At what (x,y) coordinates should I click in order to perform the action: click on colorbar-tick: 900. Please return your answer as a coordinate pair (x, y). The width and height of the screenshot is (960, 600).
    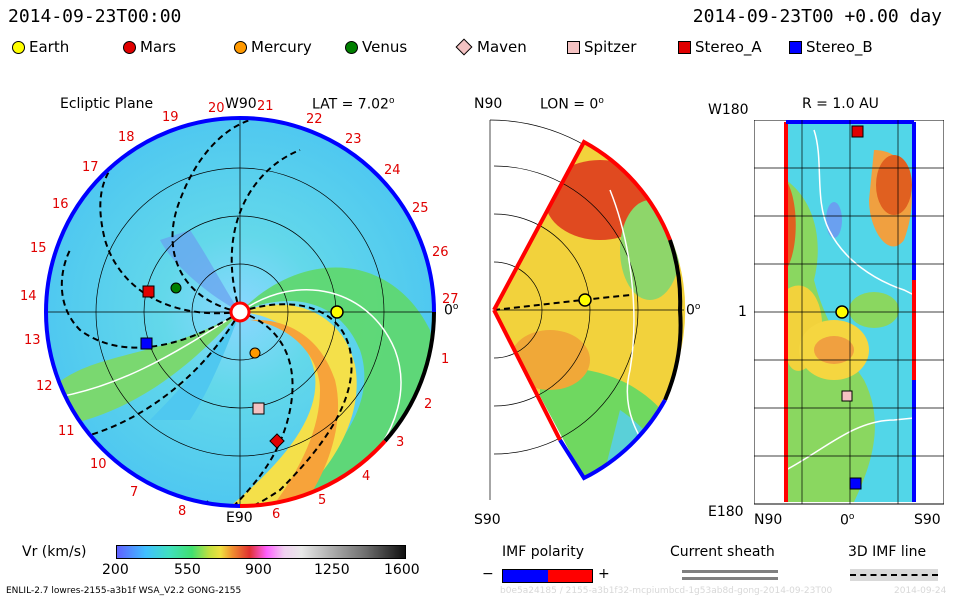
    Looking at the image, I should click on (258, 570).